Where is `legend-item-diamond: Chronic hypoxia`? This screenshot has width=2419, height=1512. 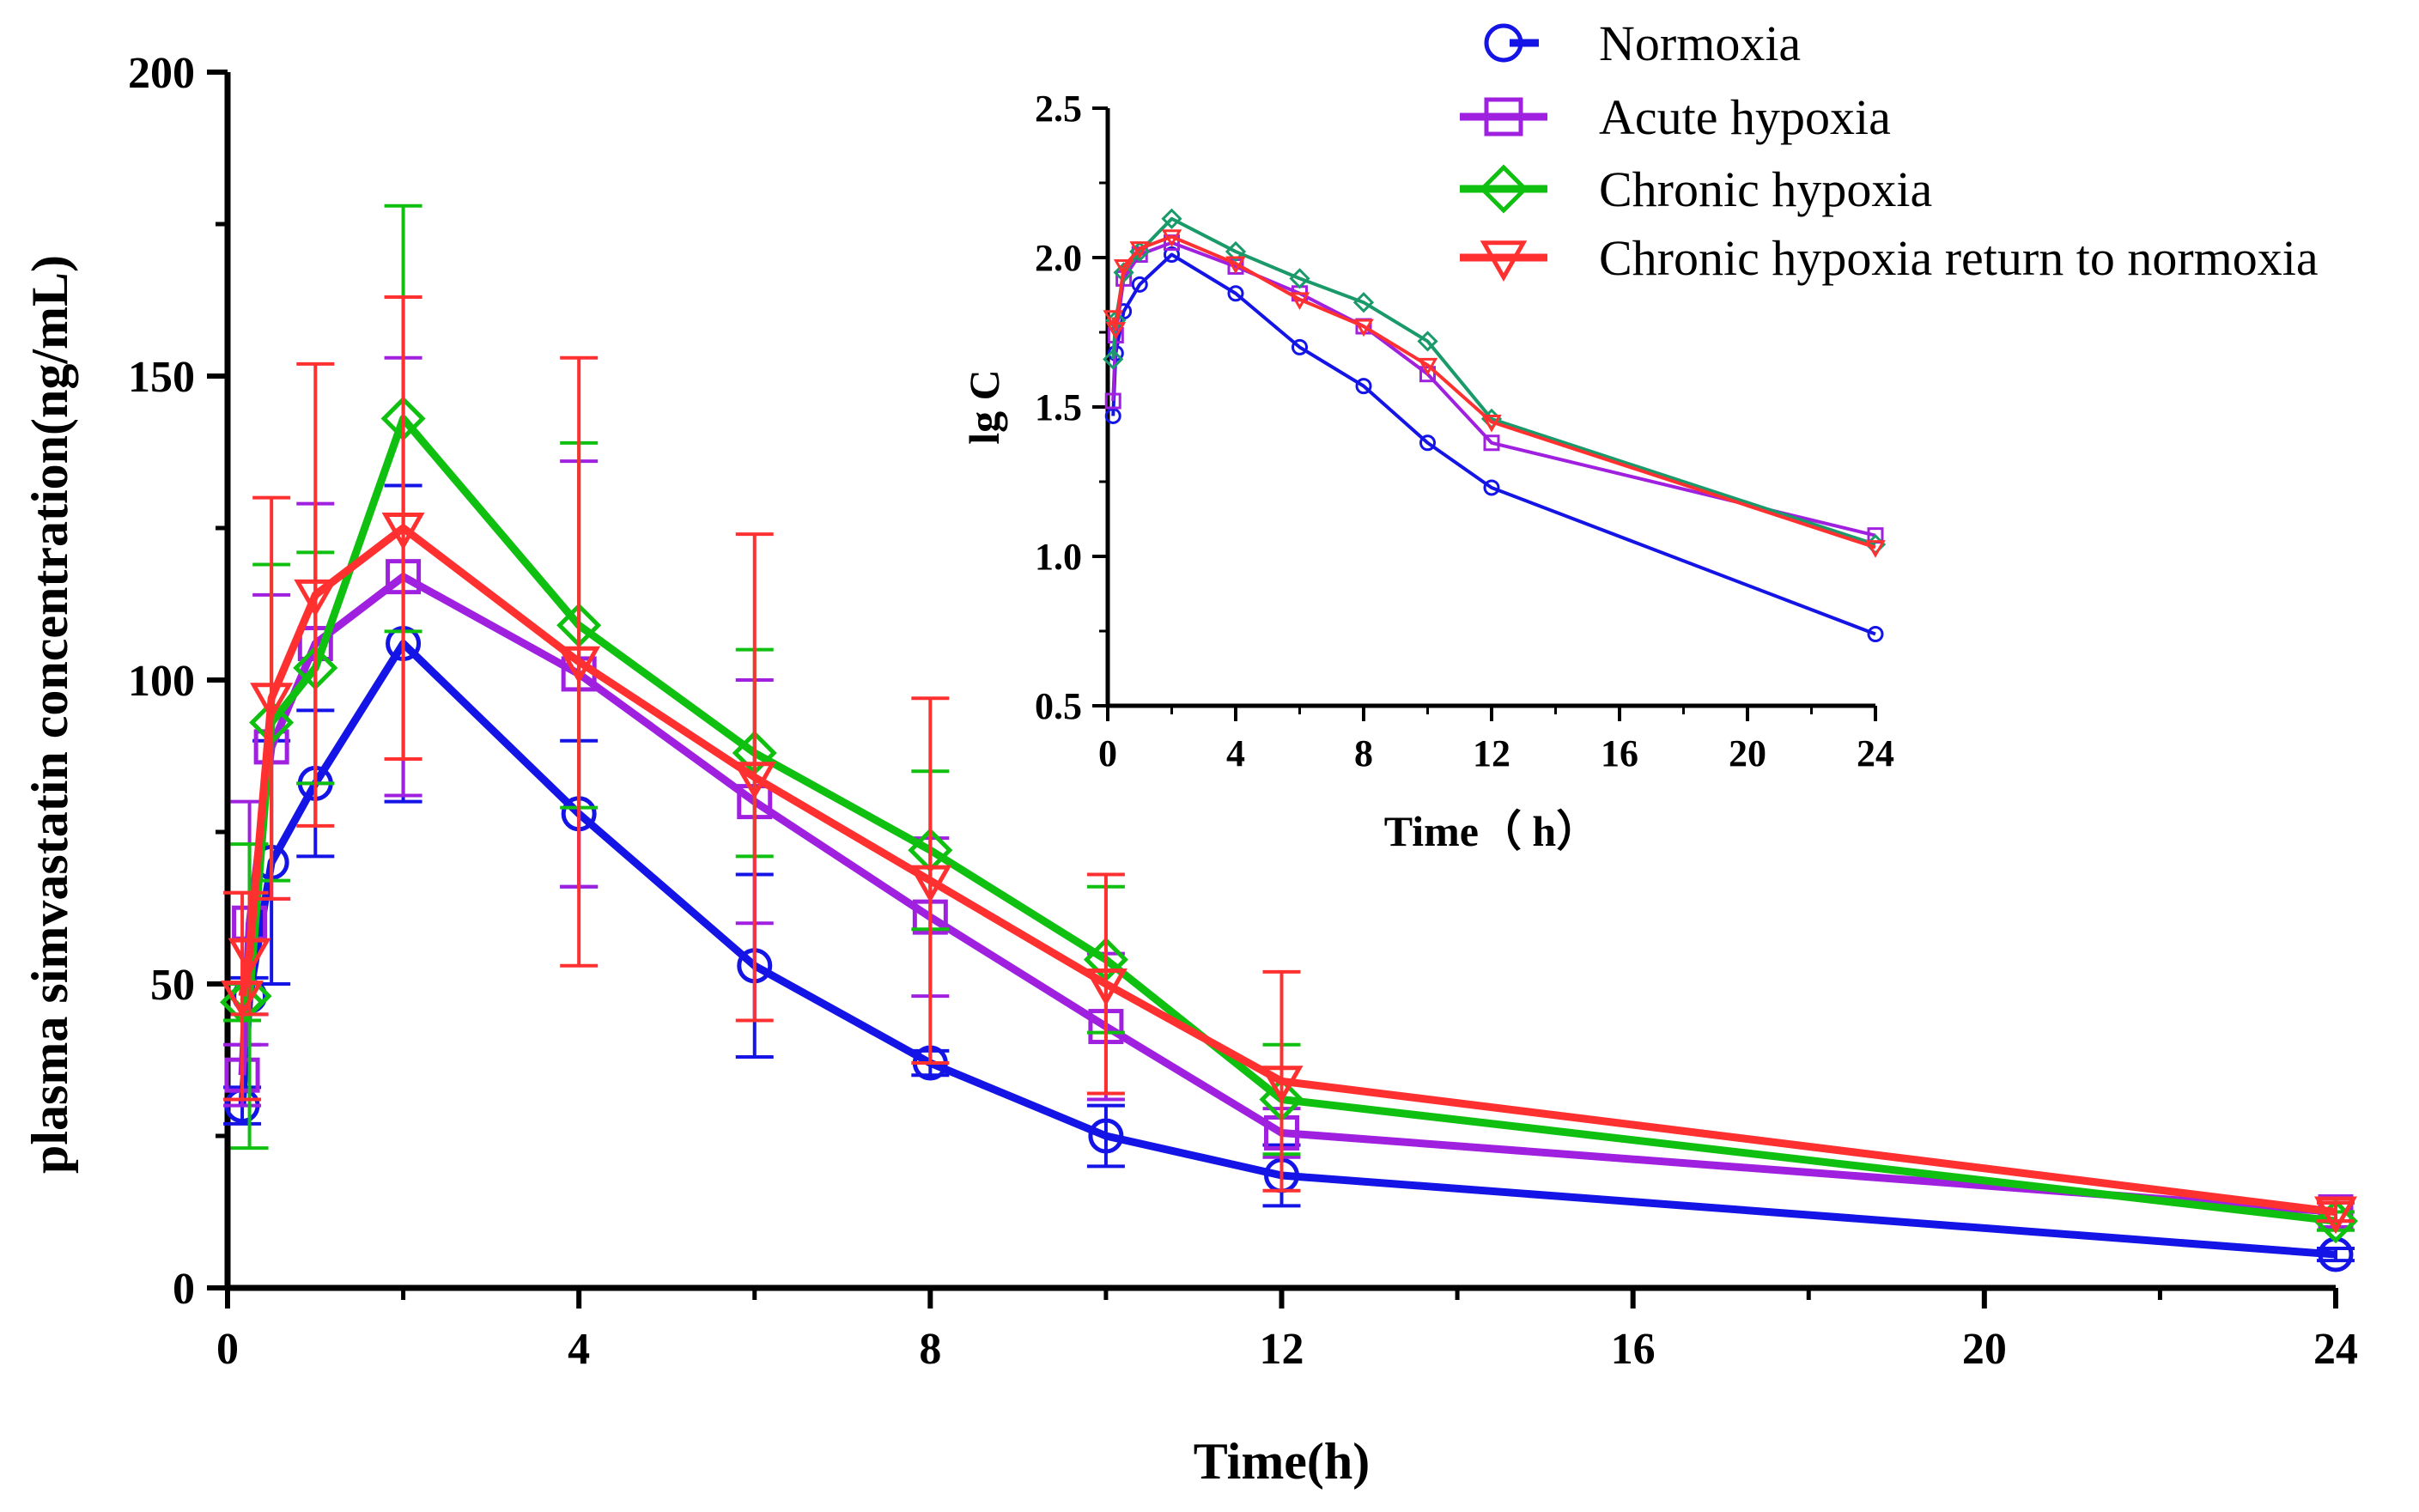
legend-item-diamond: Chronic hypoxia is located at coordinates (1696, 189).